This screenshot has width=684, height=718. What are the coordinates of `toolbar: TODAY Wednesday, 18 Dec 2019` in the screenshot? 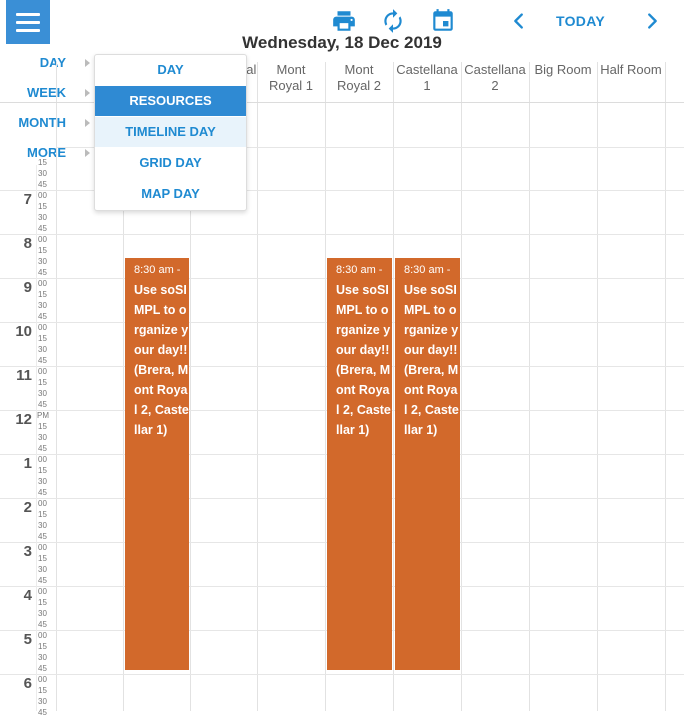 It's located at (342, 27).